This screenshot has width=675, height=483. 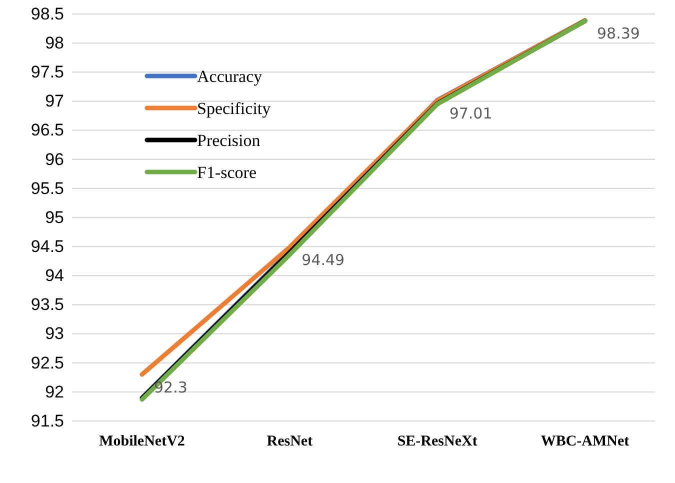 I want to click on y-tick-label: 97, so click(x=54, y=101).